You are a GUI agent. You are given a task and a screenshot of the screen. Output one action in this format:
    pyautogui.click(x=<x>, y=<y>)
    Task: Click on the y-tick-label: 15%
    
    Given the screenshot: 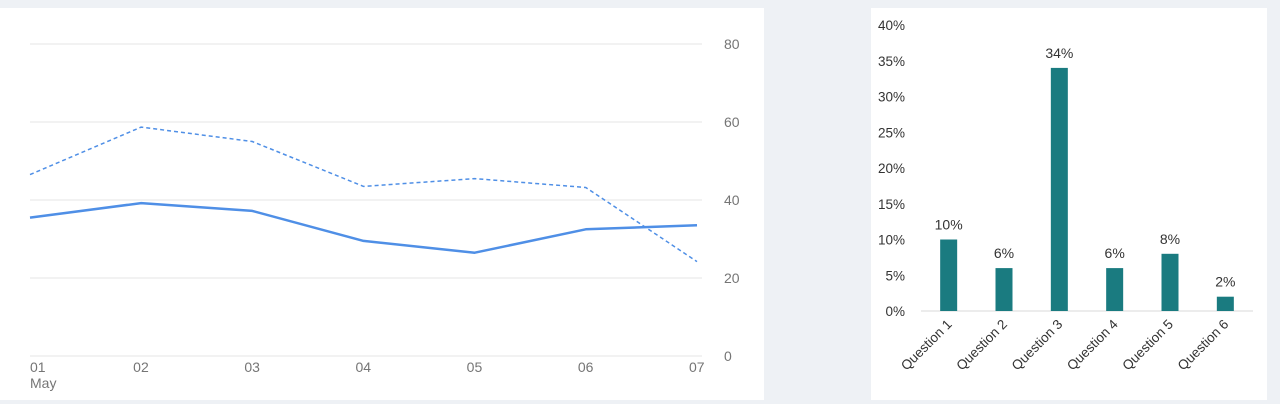 What is the action you would take?
    pyautogui.click(x=891, y=204)
    